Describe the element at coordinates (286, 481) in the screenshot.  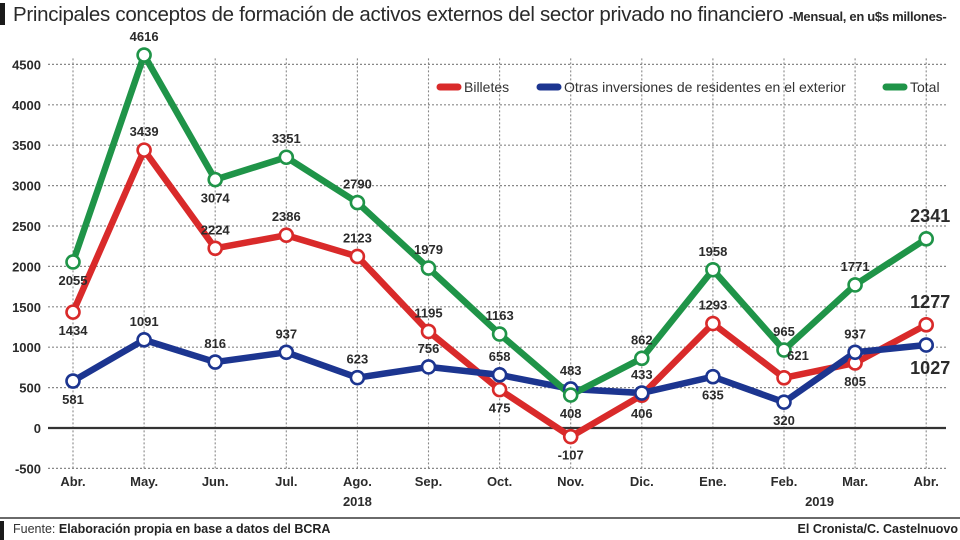
I see `x-tick-label: Jul.` at that location.